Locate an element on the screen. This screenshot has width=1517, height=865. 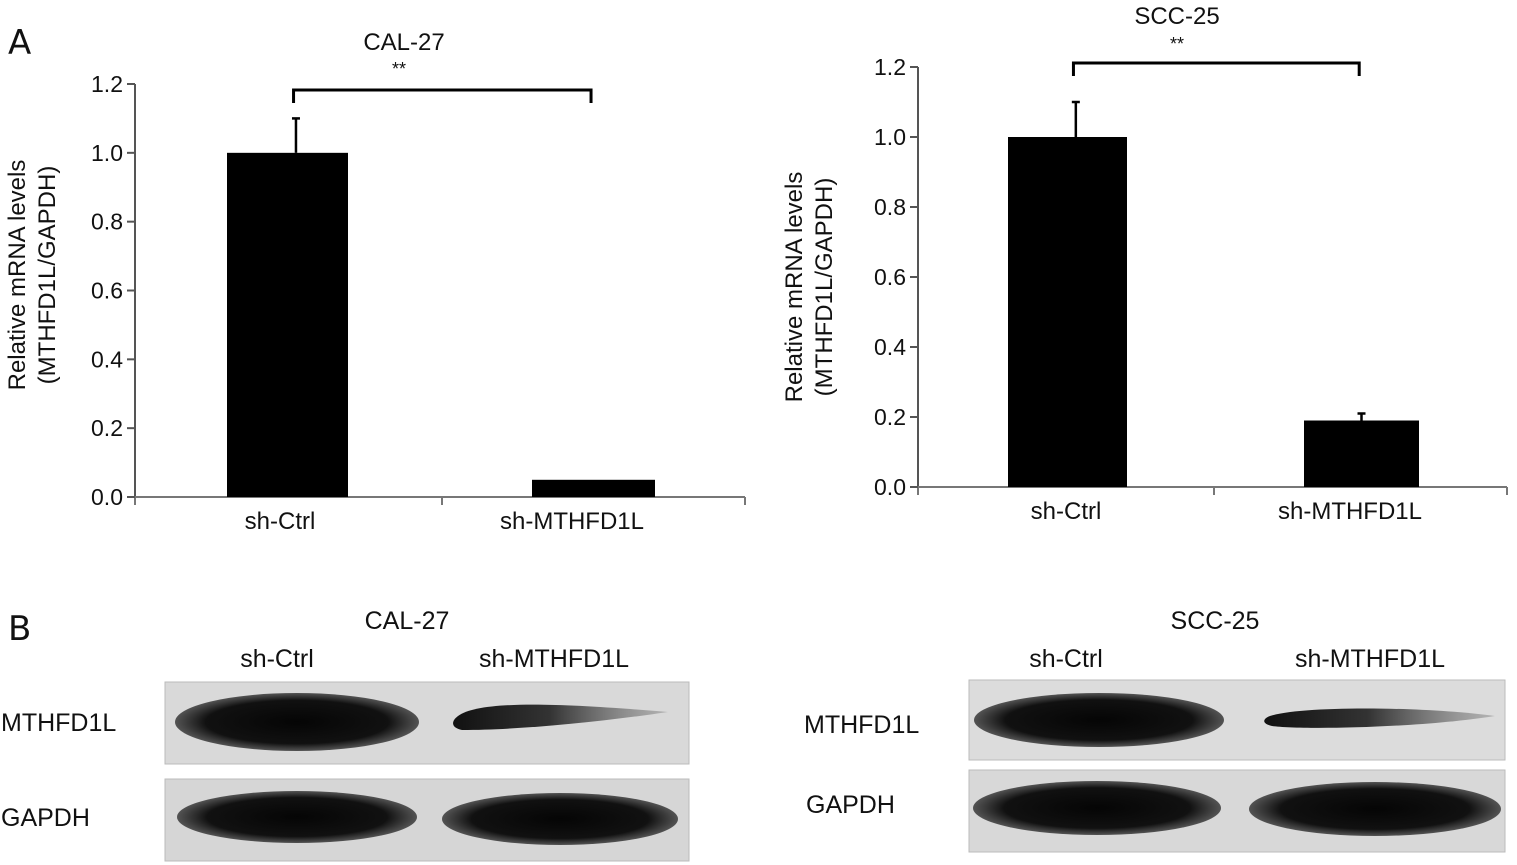
western-blot-cal27: CAL-27 sh-Ctrl sh-MTHFD1L MTHFD1L GAPDH is located at coordinates (345, 734).